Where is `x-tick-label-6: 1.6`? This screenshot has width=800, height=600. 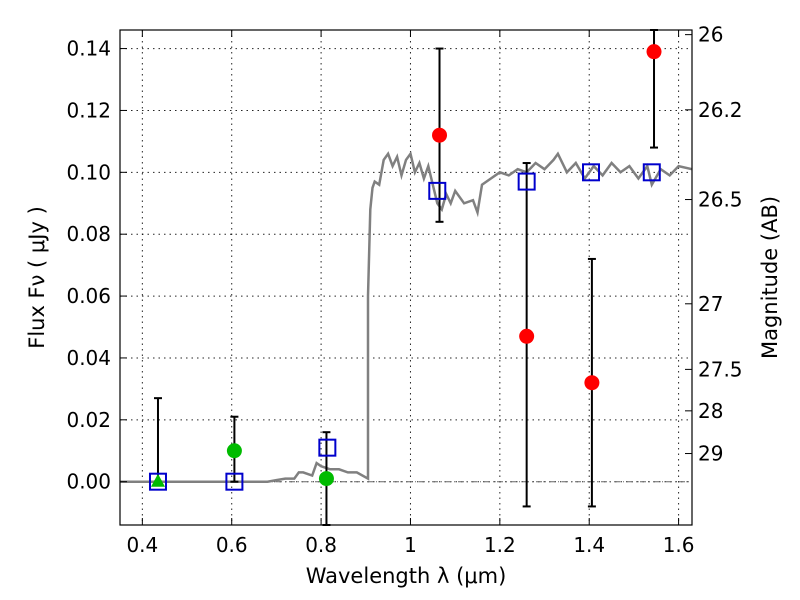
x-tick-label-6: 1.6 is located at coordinates (679, 545).